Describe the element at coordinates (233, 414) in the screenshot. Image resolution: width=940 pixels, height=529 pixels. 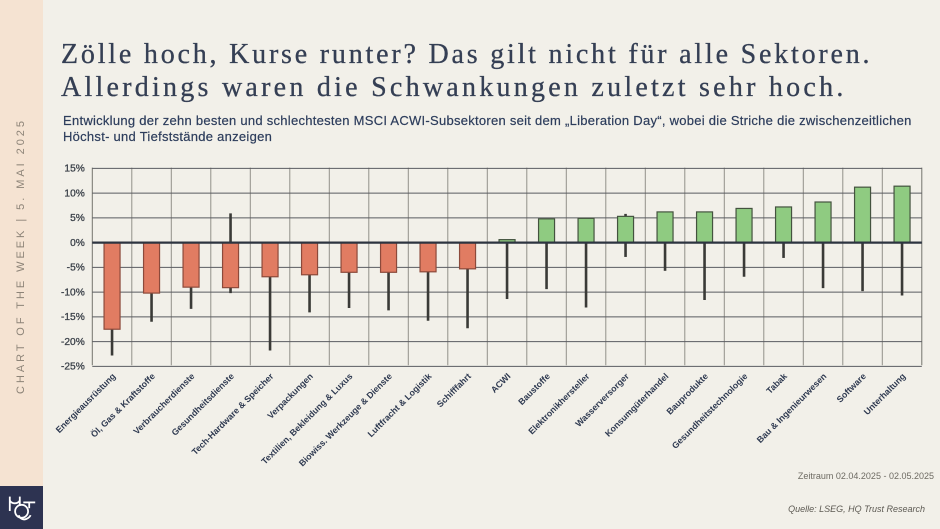
I see `svg-text: Tech-Hardware & Speicher` at that location.